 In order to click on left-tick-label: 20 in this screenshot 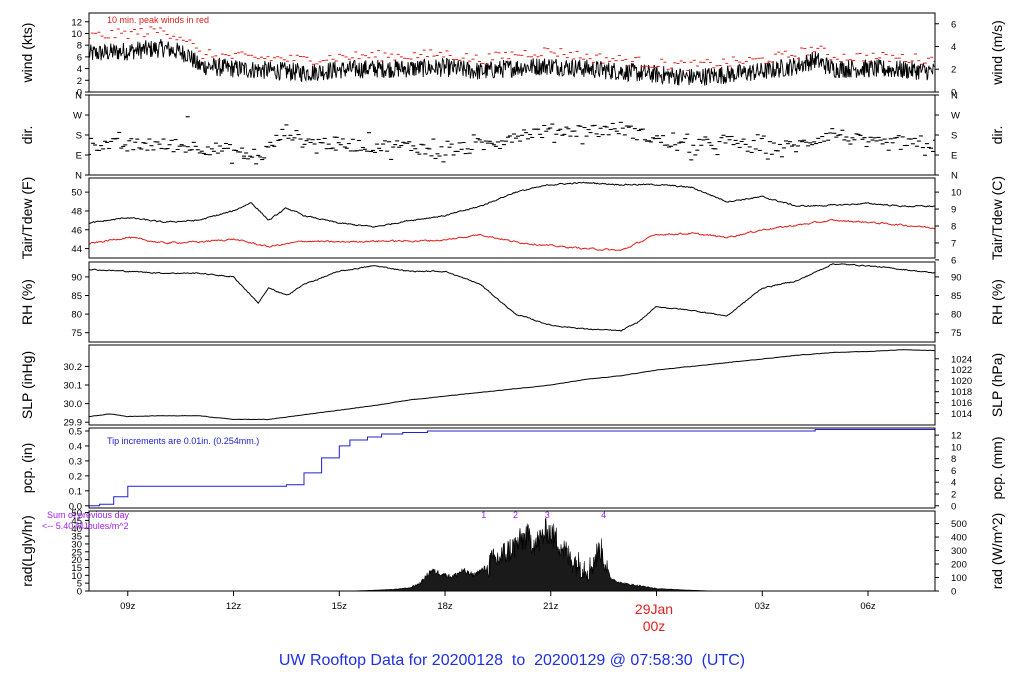, I will do `click(76, 560)`.